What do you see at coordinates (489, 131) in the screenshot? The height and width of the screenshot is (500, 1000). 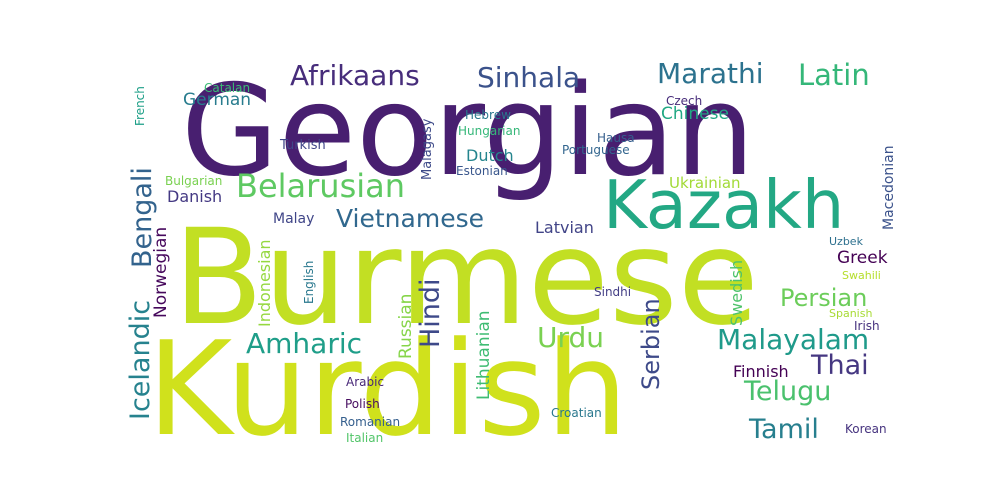 I see `word-hungarian: Hungarian` at bounding box center [489, 131].